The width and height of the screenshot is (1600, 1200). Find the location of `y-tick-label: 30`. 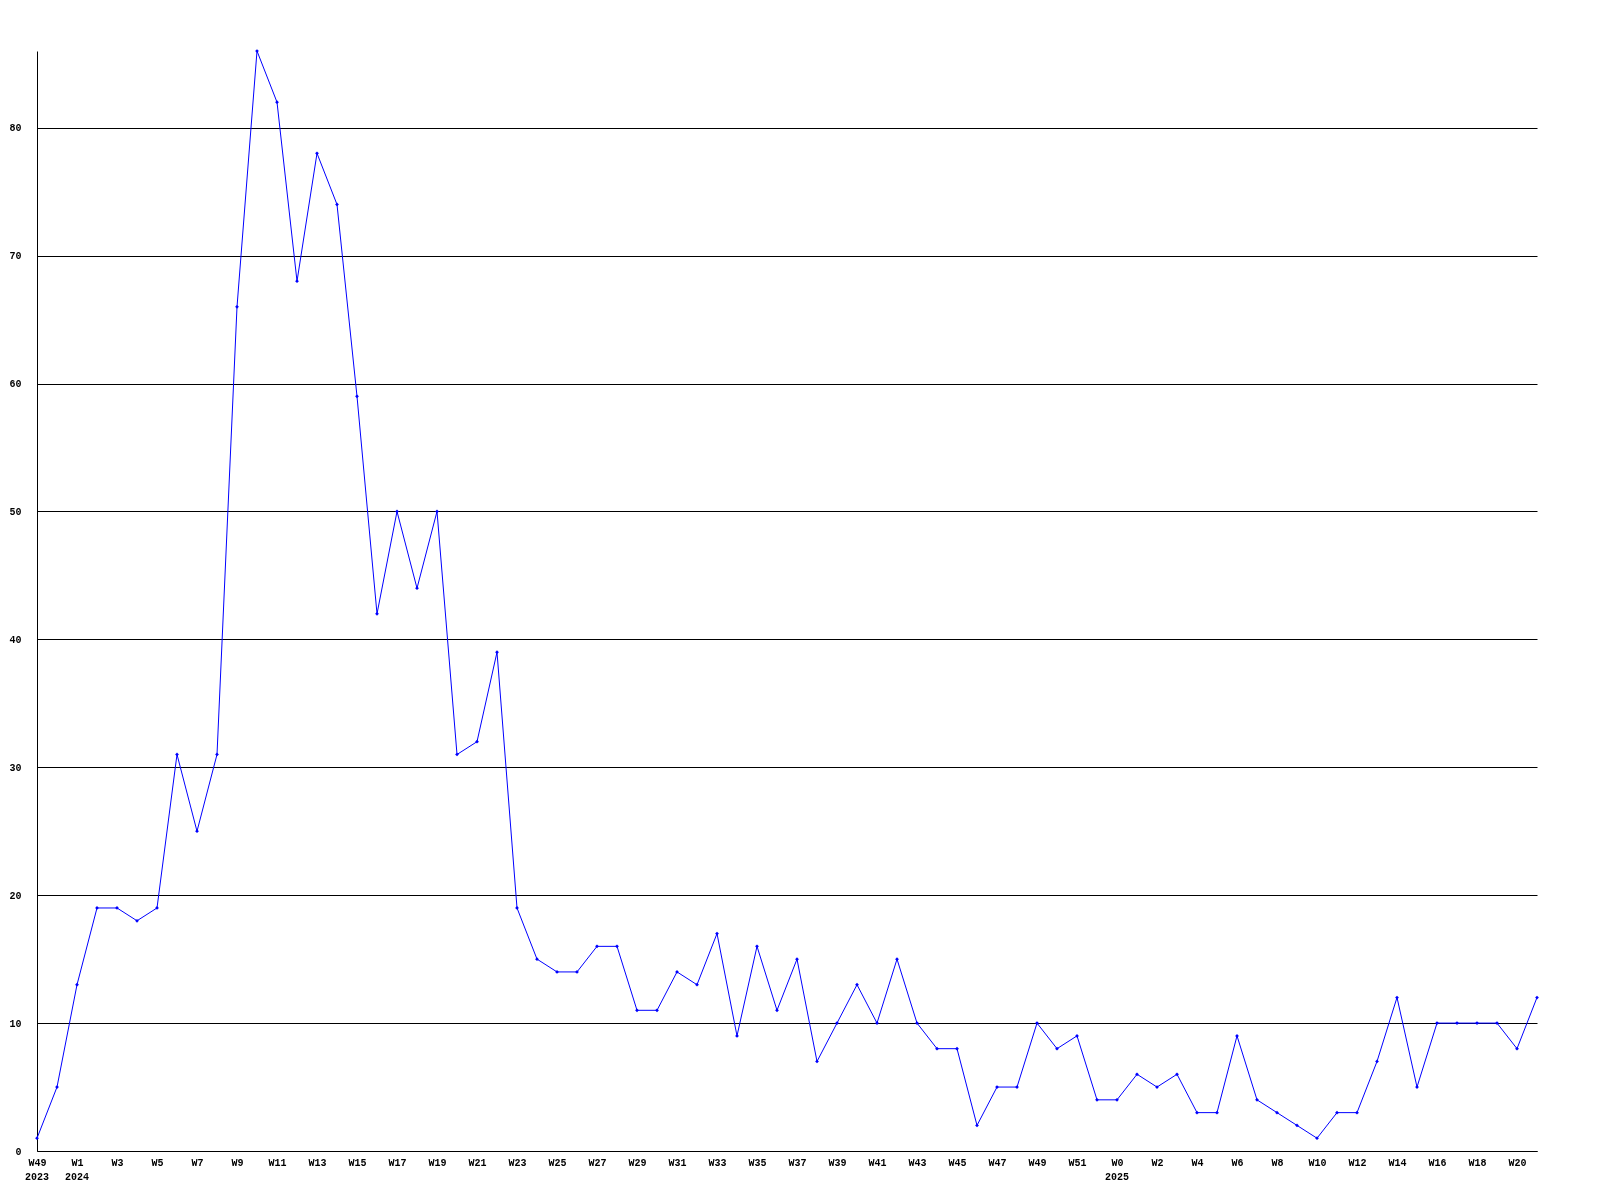

y-tick-label: 30 is located at coordinates (15, 768).